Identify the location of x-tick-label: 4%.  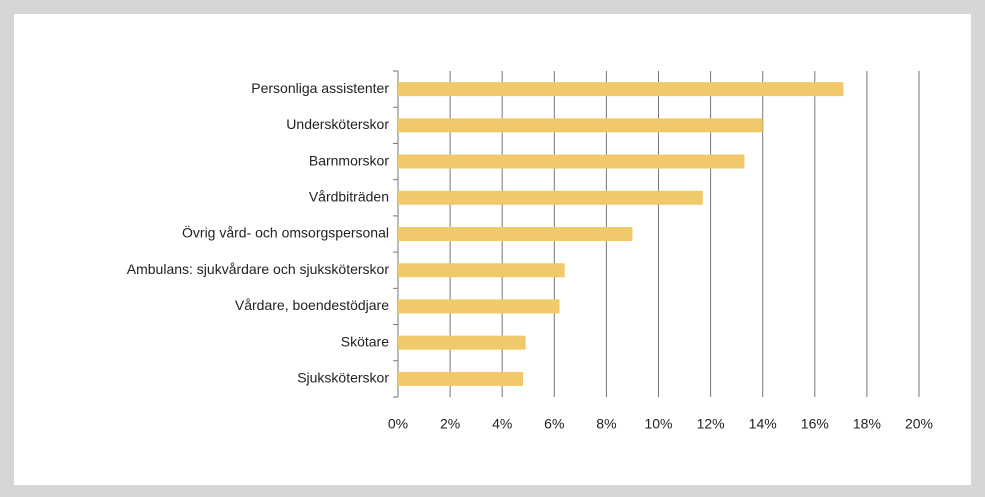
(502, 424).